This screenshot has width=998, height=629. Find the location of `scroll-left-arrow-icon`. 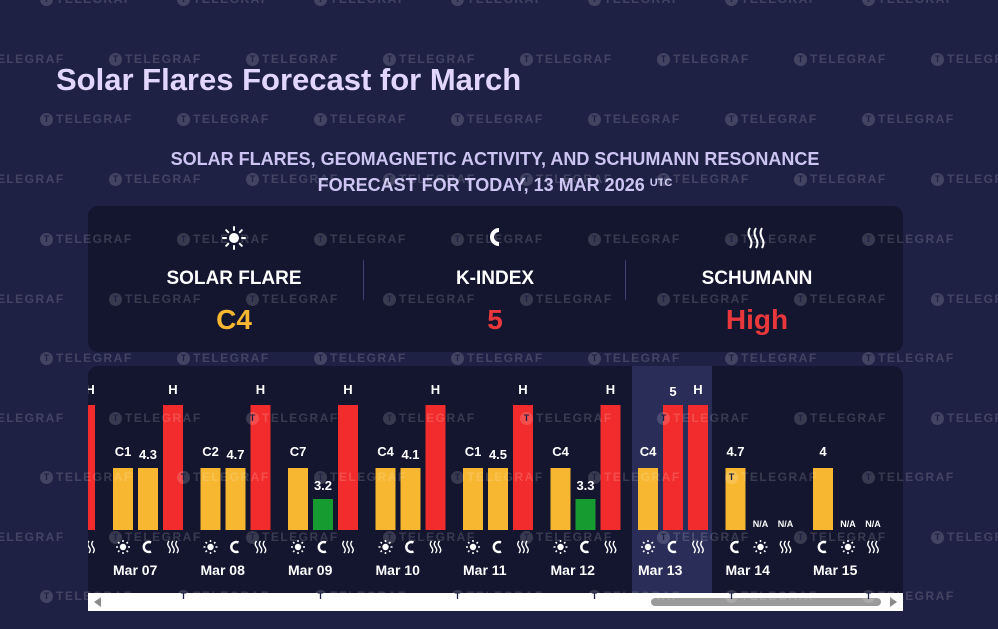

scroll-left-arrow-icon is located at coordinates (97, 602).